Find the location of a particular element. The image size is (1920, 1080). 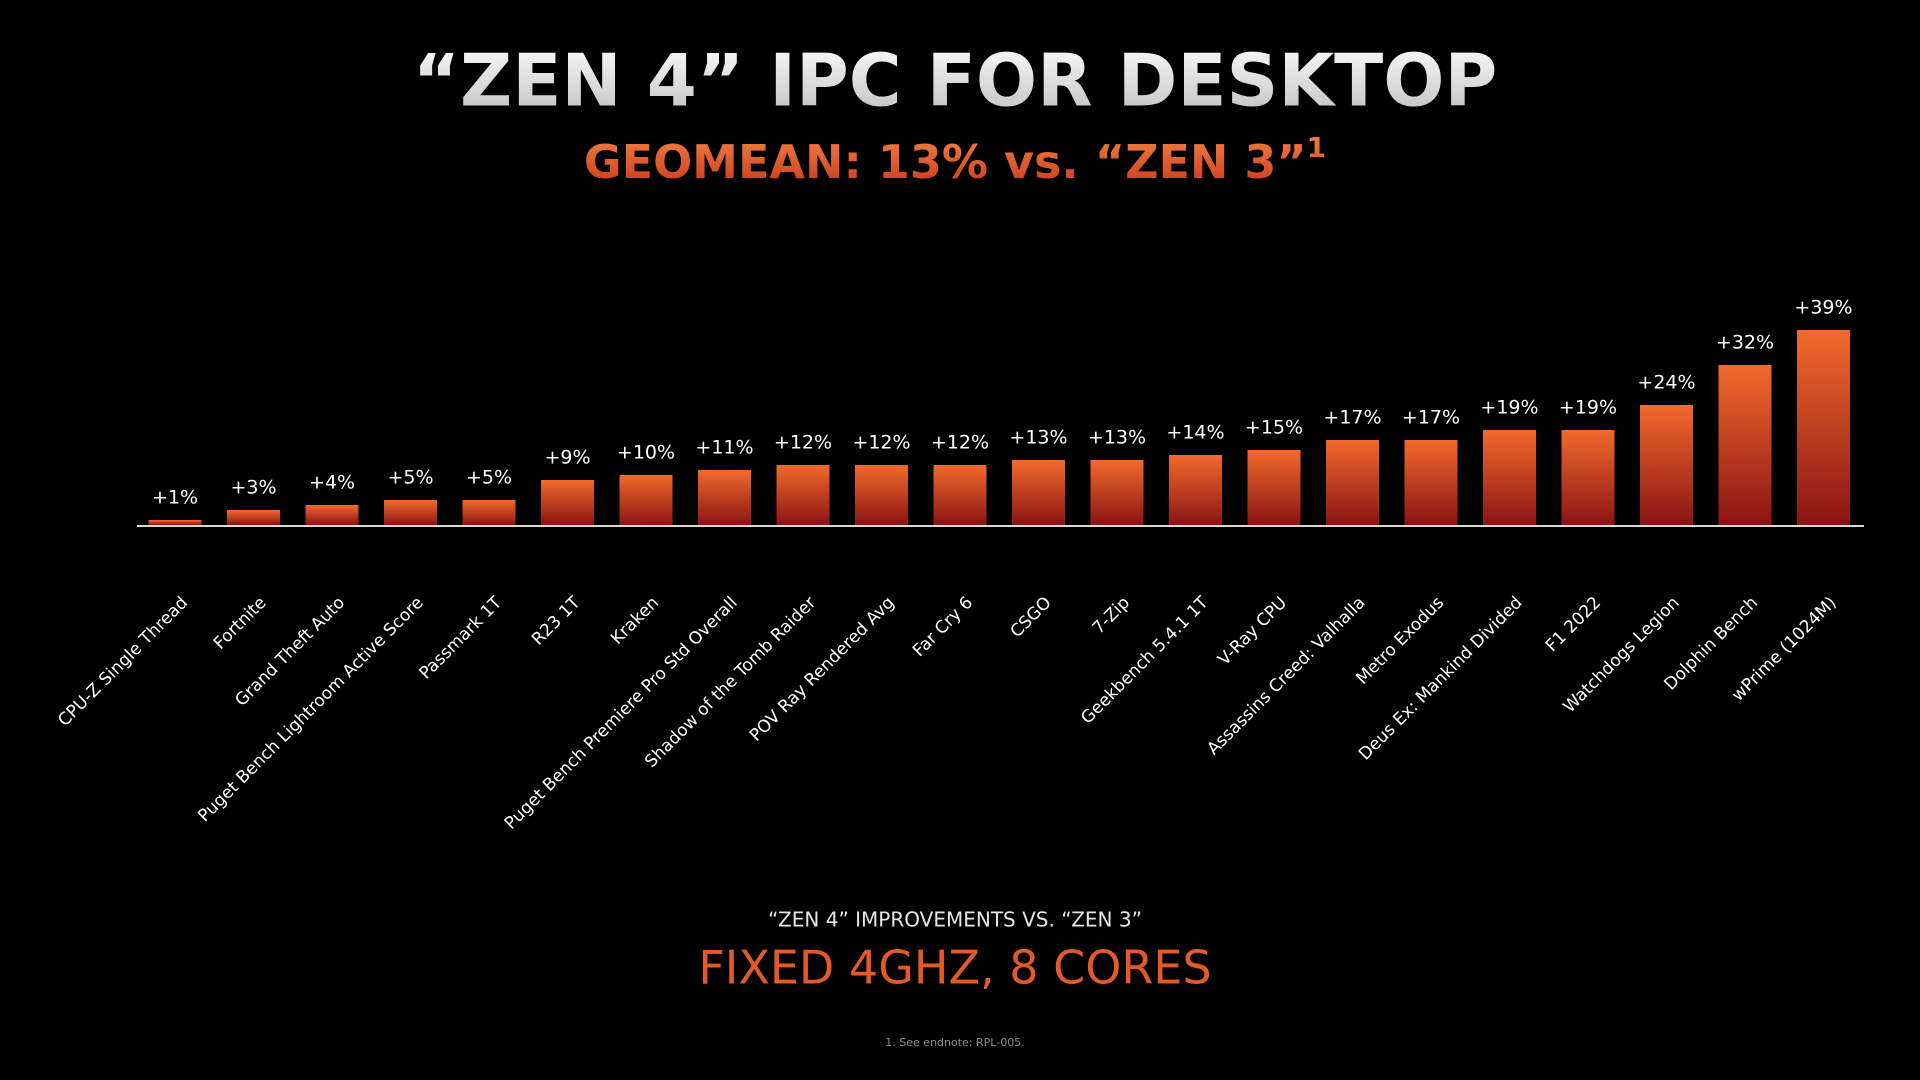

highlight: FIXED 4GHZ, 8 CORES is located at coordinates (954, 968).